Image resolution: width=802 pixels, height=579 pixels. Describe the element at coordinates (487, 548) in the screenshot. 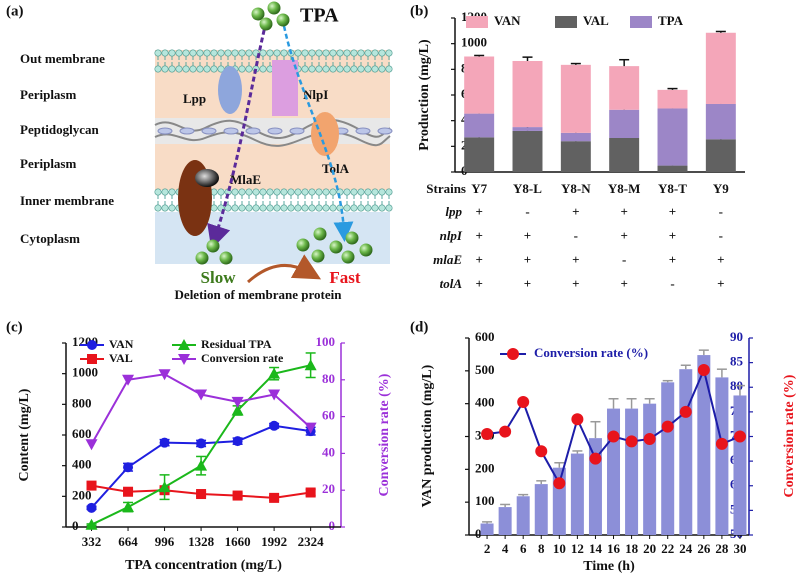

I see `x-tick-label: 2` at that location.